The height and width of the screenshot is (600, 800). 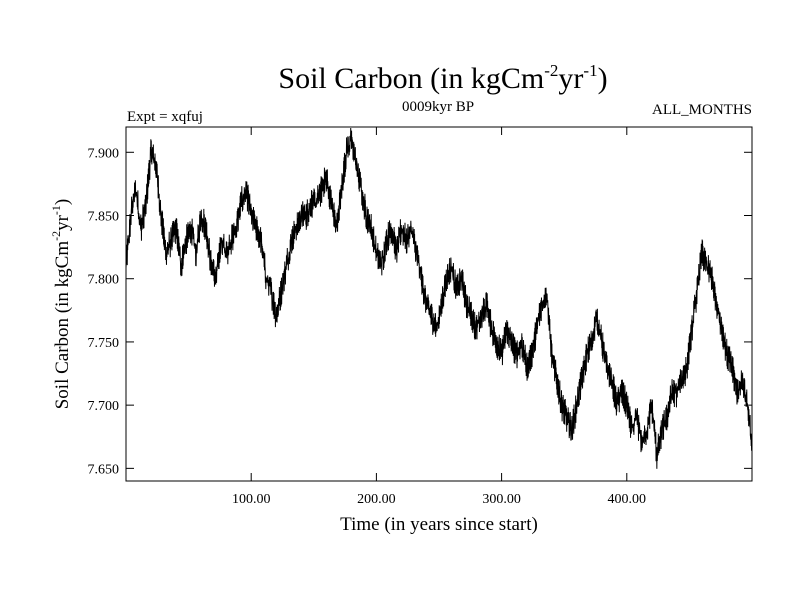 I want to click on x-tick-label: 400.00, so click(x=627, y=499).